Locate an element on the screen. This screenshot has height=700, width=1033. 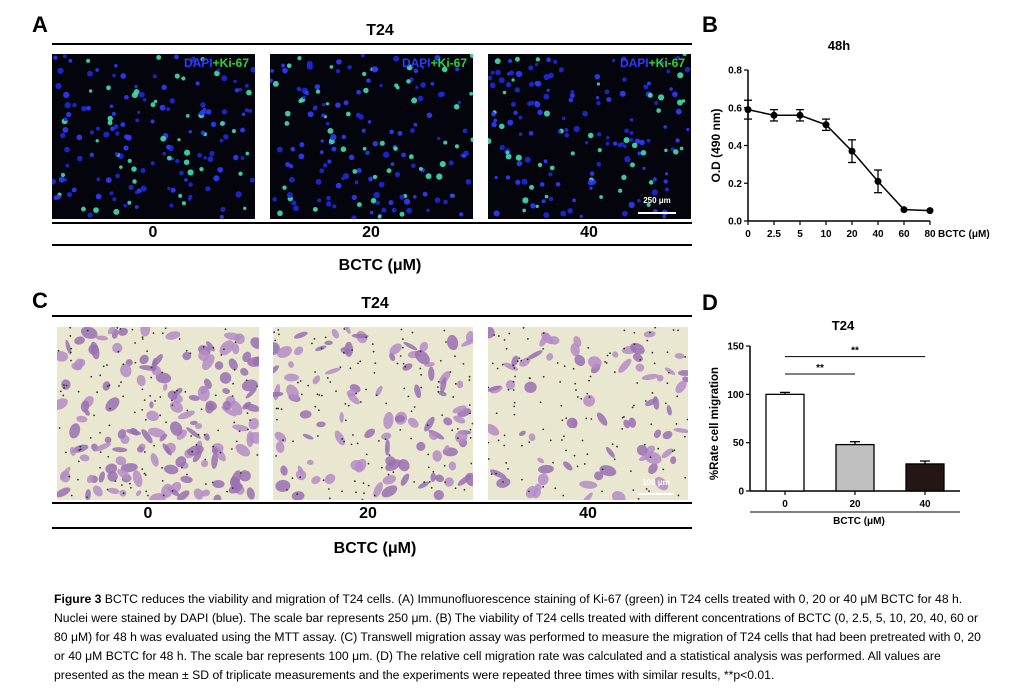
panel-b-label: B is located at coordinates (710, 24).